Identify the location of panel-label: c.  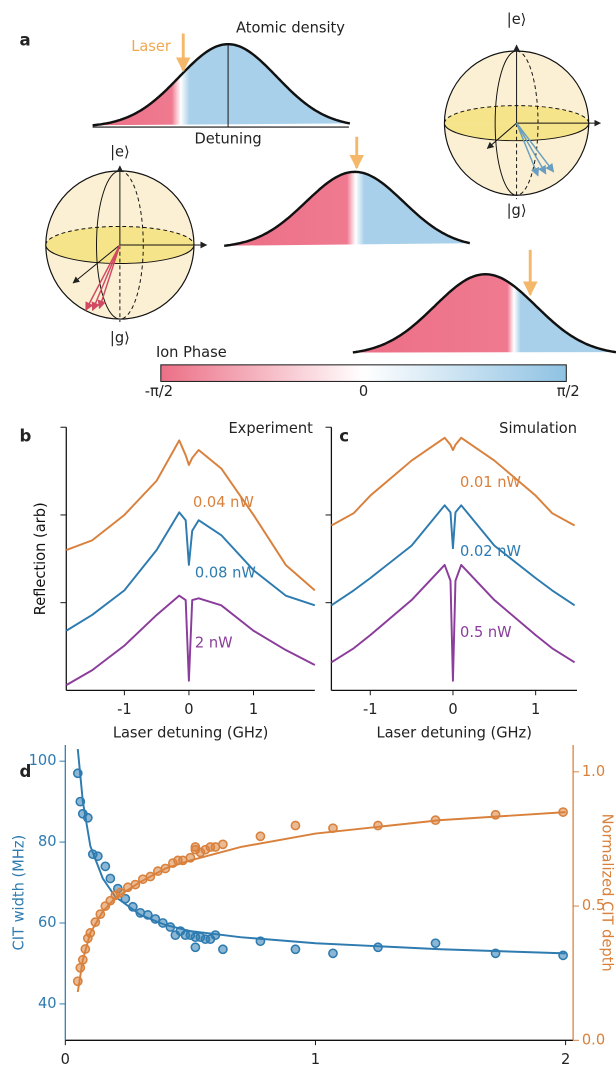
(344, 435).